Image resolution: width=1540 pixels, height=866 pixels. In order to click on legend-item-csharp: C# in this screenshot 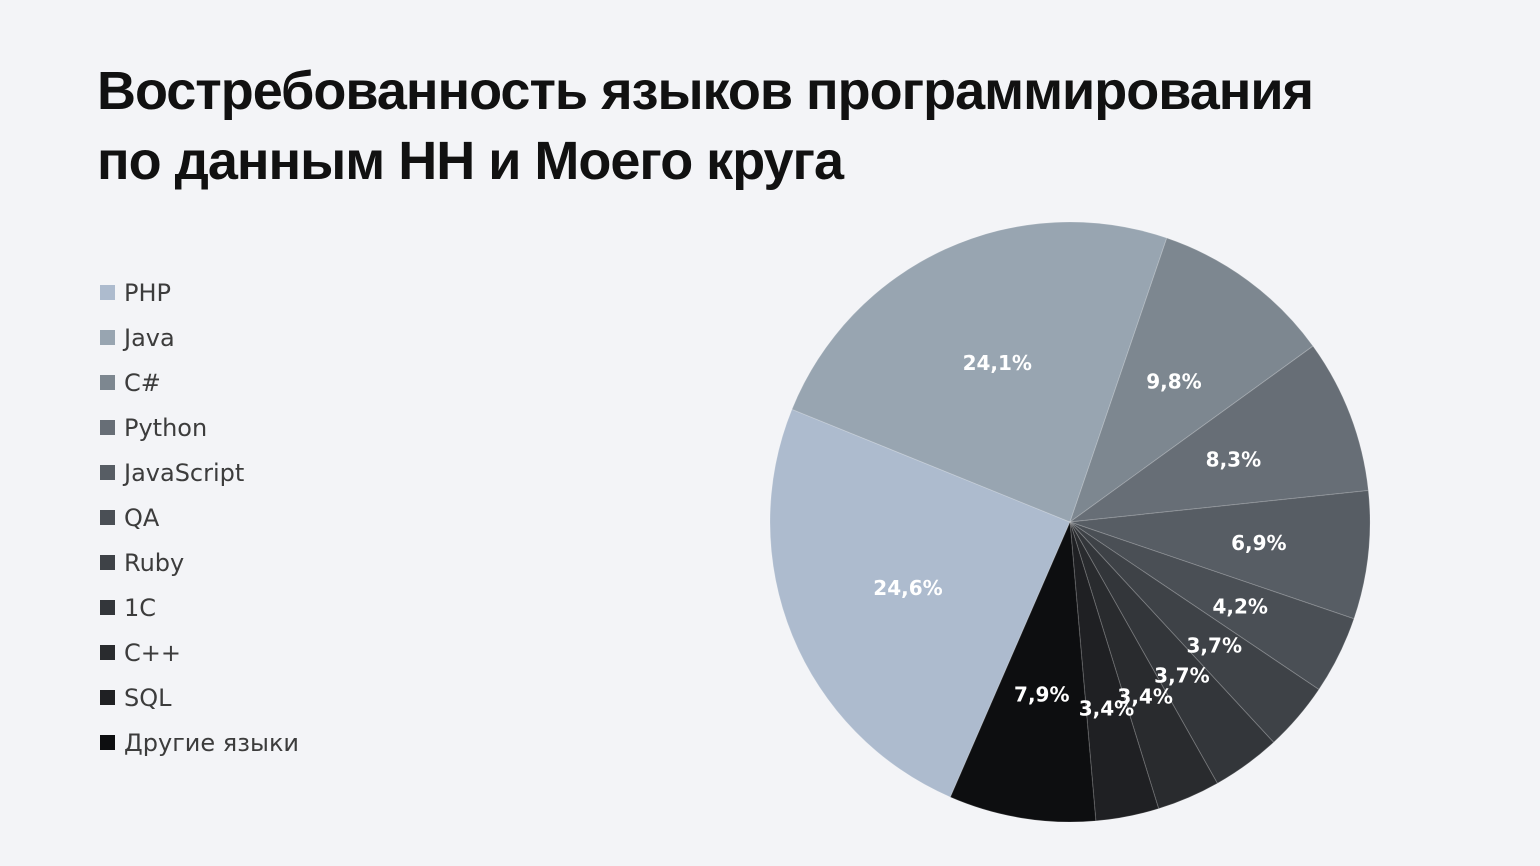, I will do `click(199, 382)`.